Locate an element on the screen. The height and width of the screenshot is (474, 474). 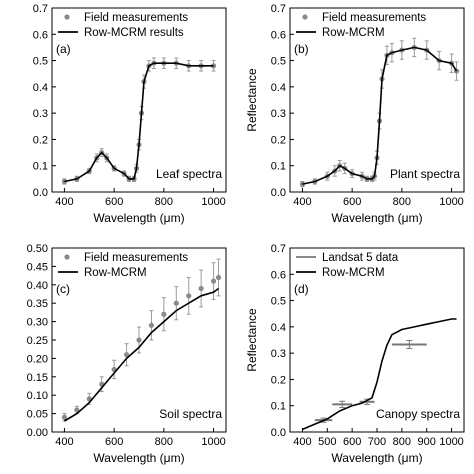
spectra-annotation: Canopy spectra is located at coordinates (418, 414).